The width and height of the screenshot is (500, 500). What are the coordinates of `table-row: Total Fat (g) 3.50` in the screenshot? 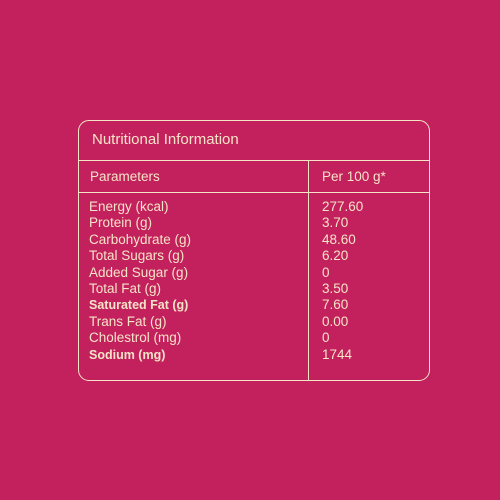 It's located at (254, 289).